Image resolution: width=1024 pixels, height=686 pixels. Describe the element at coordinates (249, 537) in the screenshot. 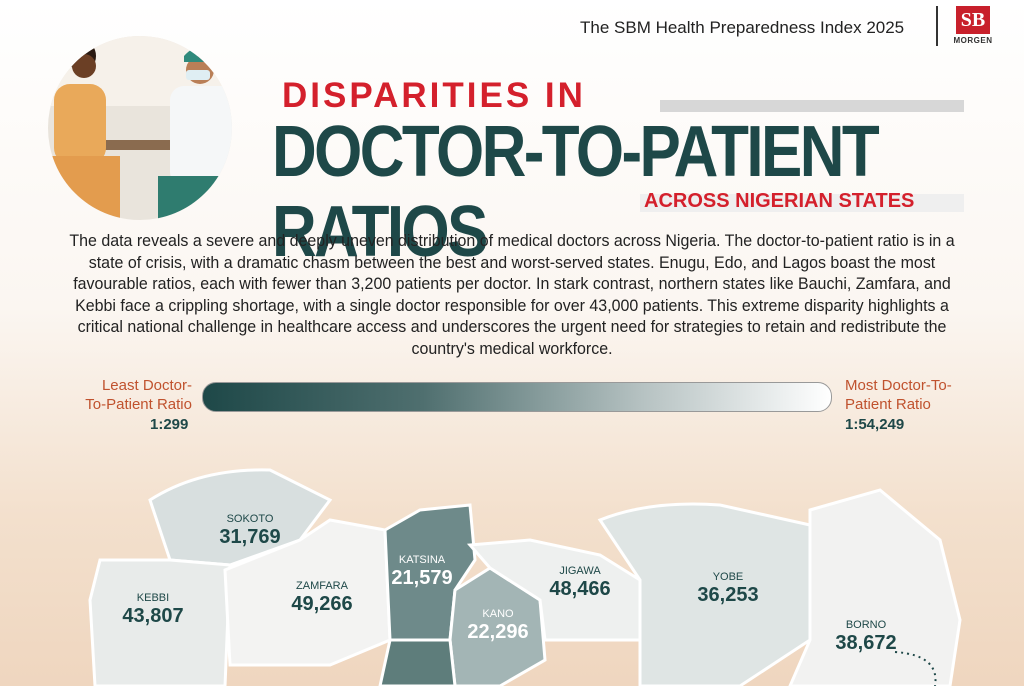

I see `state-value: 31,769` at that location.